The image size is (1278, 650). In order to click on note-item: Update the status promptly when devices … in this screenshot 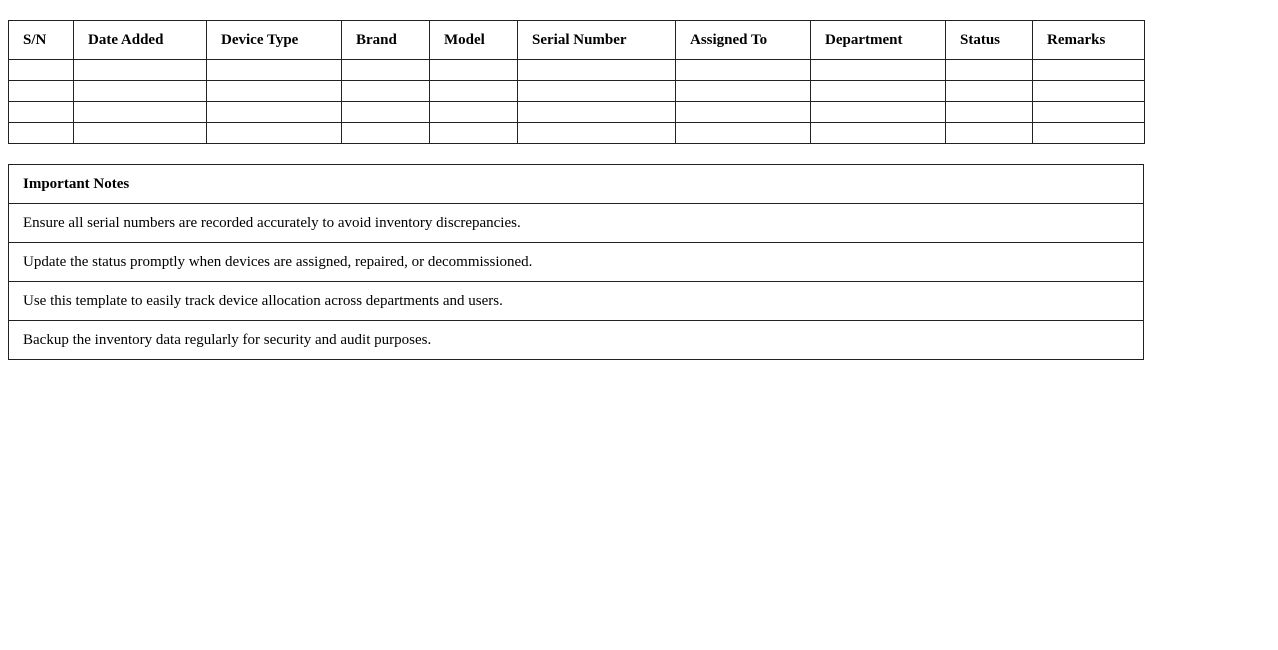, I will do `click(576, 262)`.